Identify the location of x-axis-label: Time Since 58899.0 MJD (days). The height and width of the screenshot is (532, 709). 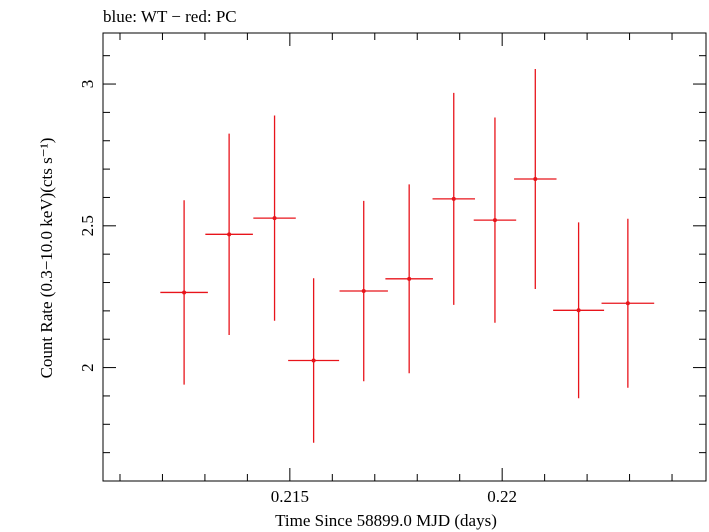
(386, 520).